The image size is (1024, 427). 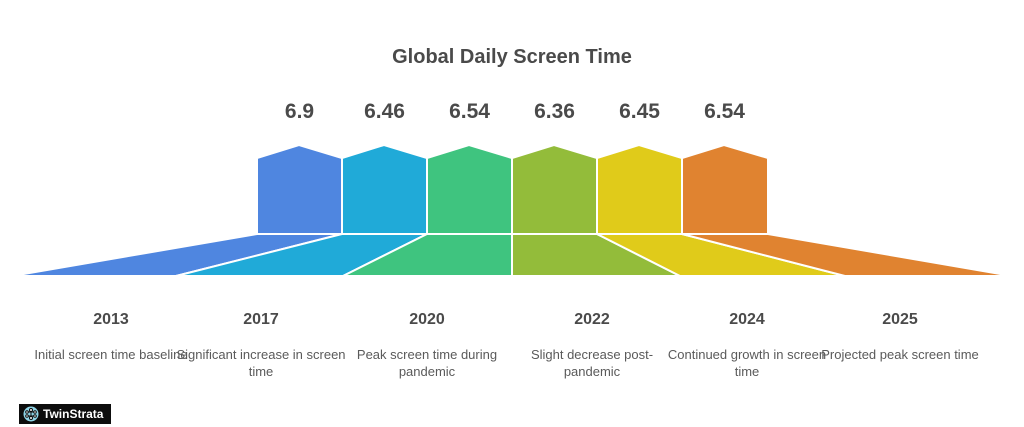 I want to click on timeline-year-2020: 2020, so click(x=427, y=319).